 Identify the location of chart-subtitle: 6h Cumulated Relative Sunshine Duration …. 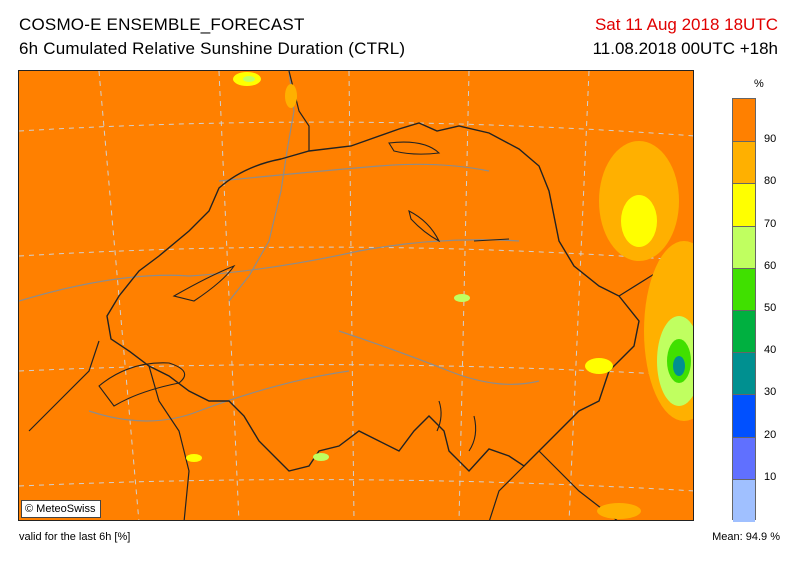
(212, 48).